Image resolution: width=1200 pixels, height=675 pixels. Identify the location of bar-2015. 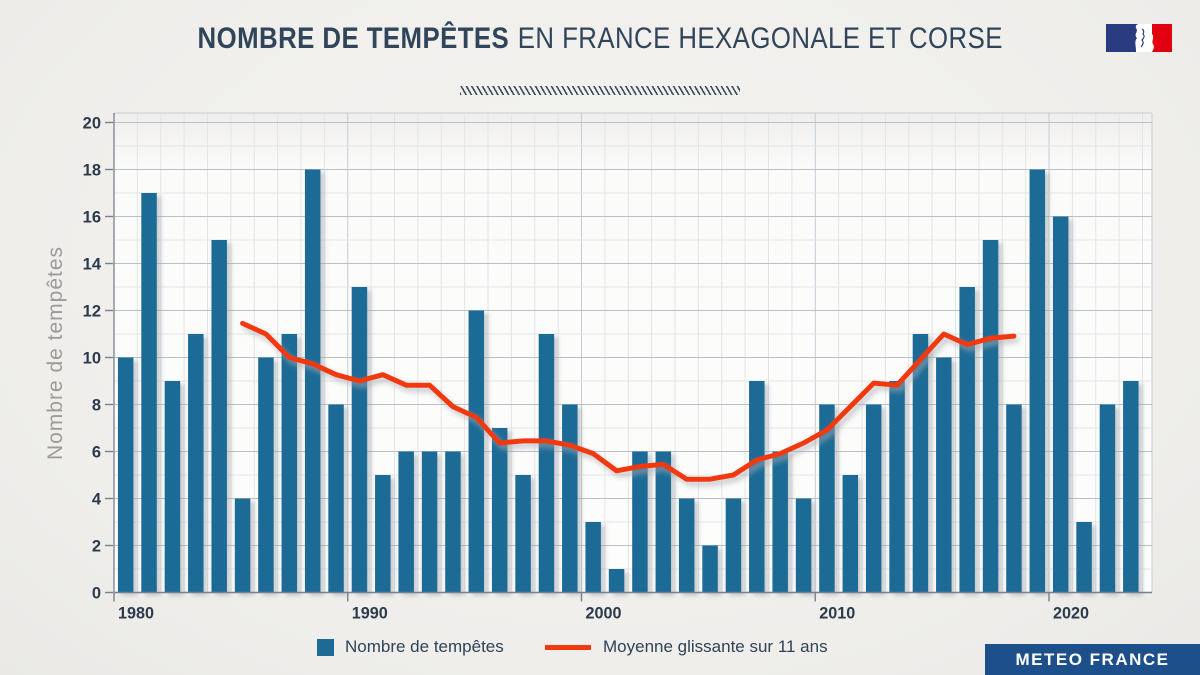
(944, 475).